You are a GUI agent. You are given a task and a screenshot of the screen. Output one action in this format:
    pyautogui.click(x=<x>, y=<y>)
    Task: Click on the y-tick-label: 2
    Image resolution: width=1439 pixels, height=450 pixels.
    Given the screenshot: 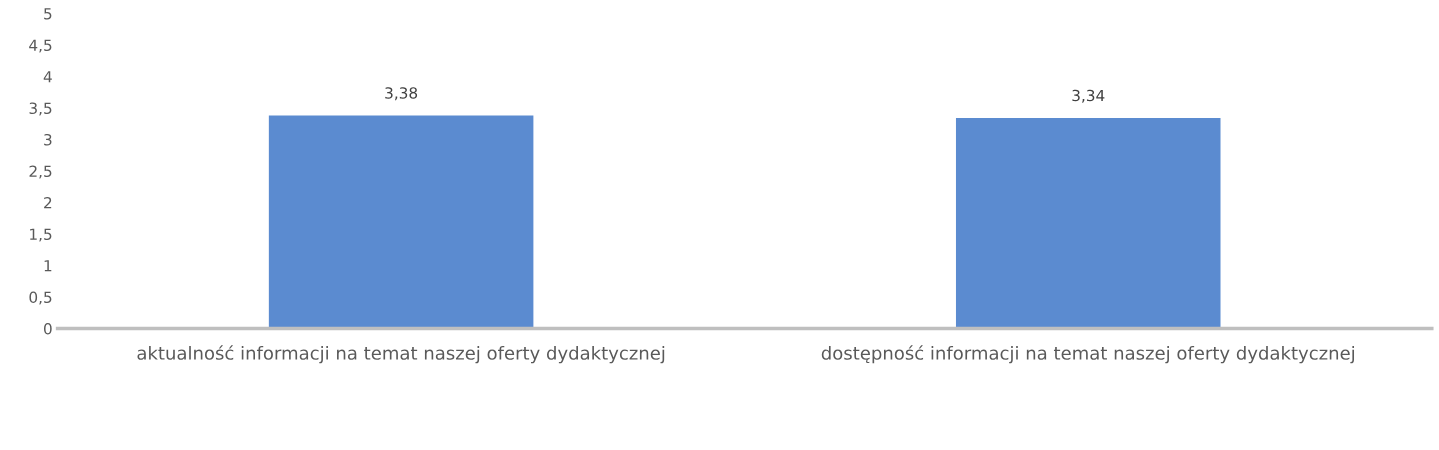 What is the action you would take?
    pyautogui.click(x=48, y=202)
    